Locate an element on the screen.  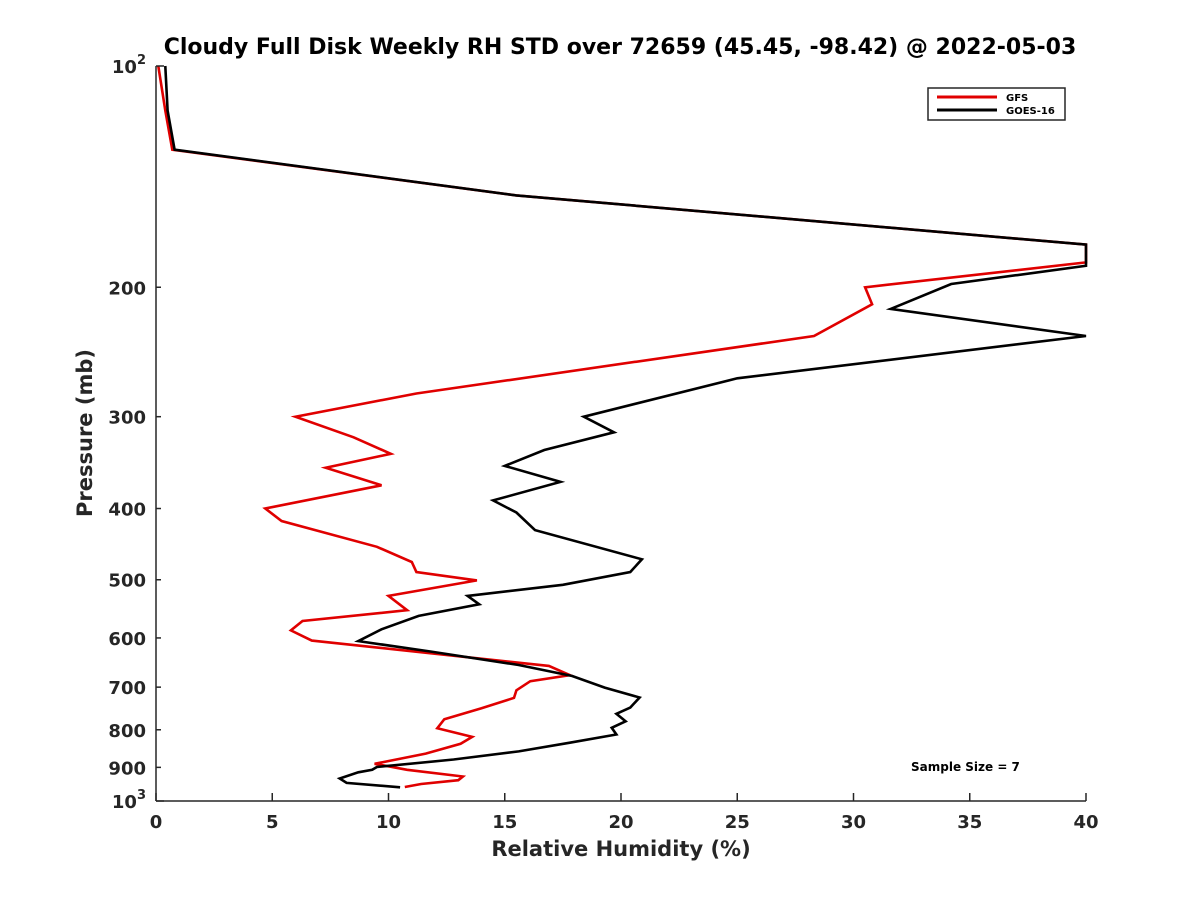
legend-label-goes16: GOES-16 is located at coordinates (1030, 111).